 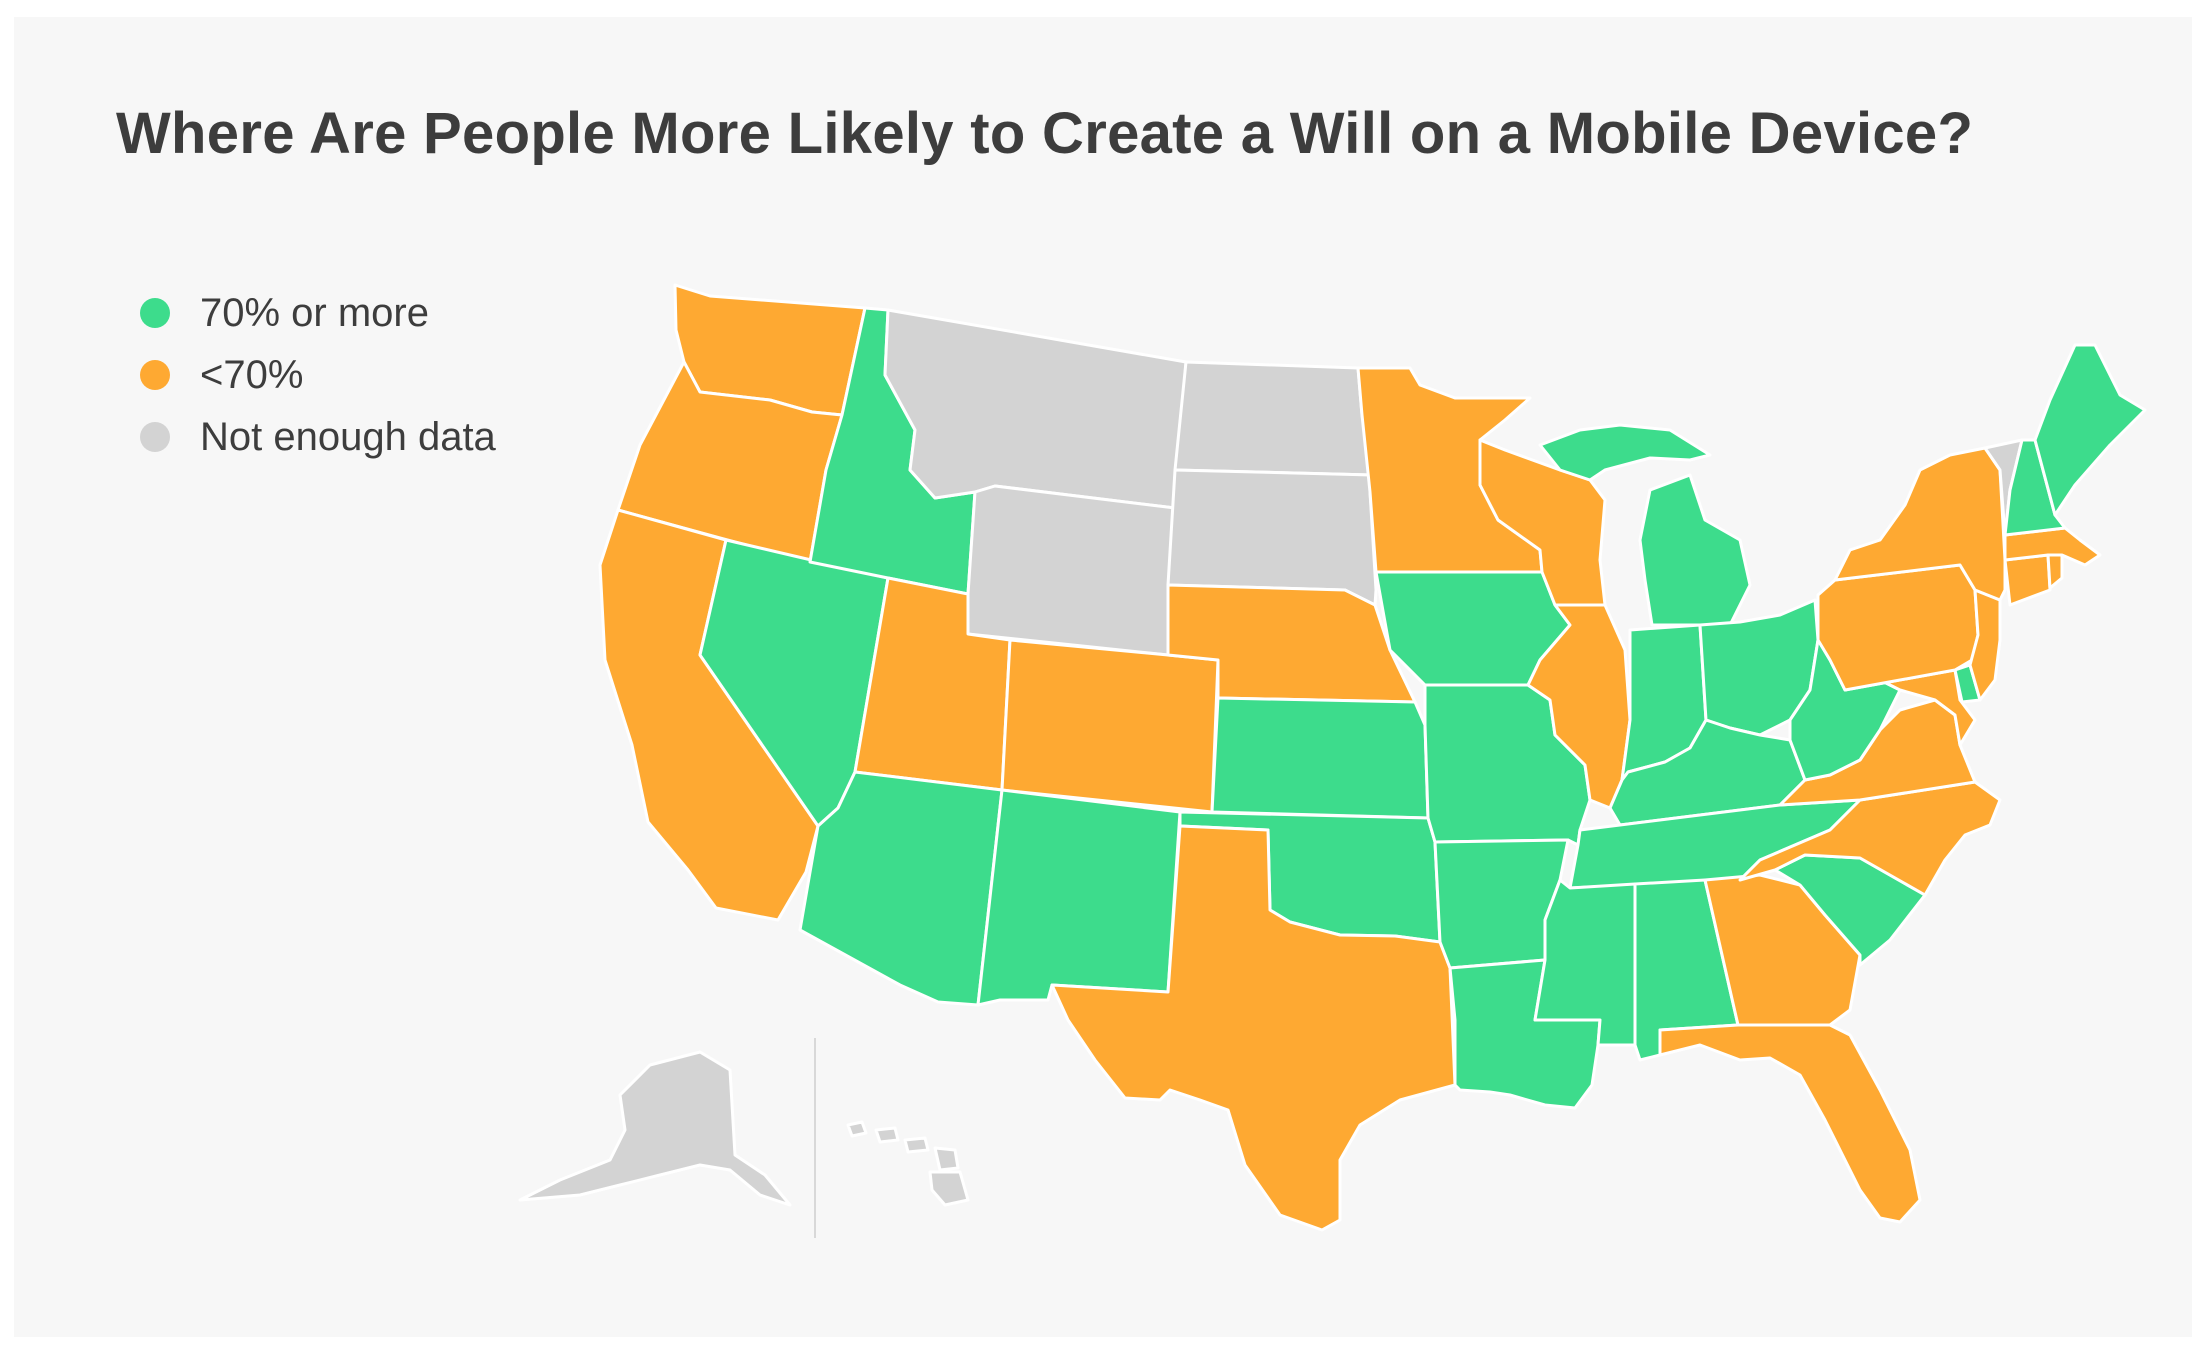 What do you see at coordinates (1579, 706) in the screenshot?
I see `state-IL` at bounding box center [1579, 706].